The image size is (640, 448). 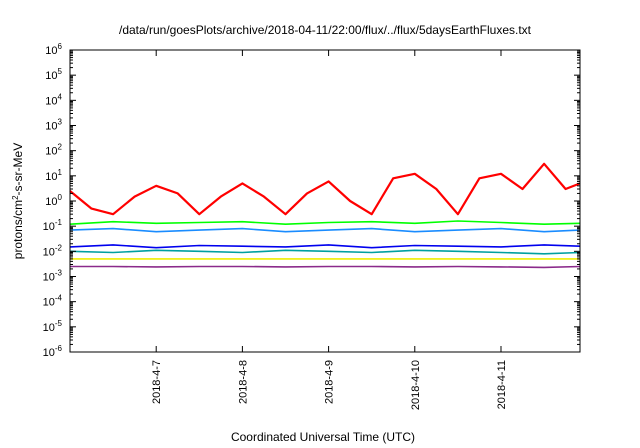 I want to click on y-tick-label-exp: 3, so click(x=60, y=122).